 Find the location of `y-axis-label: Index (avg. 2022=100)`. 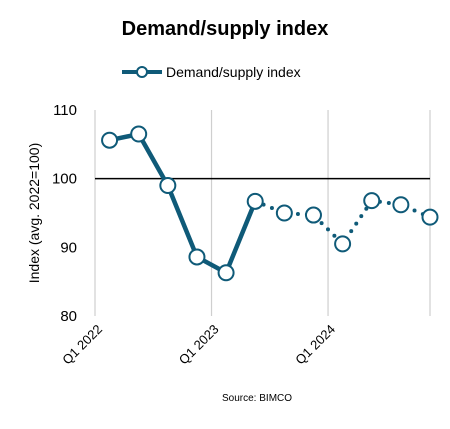

y-axis-label: Index (avg. 2022=100) is located at coordinates (34, 213).